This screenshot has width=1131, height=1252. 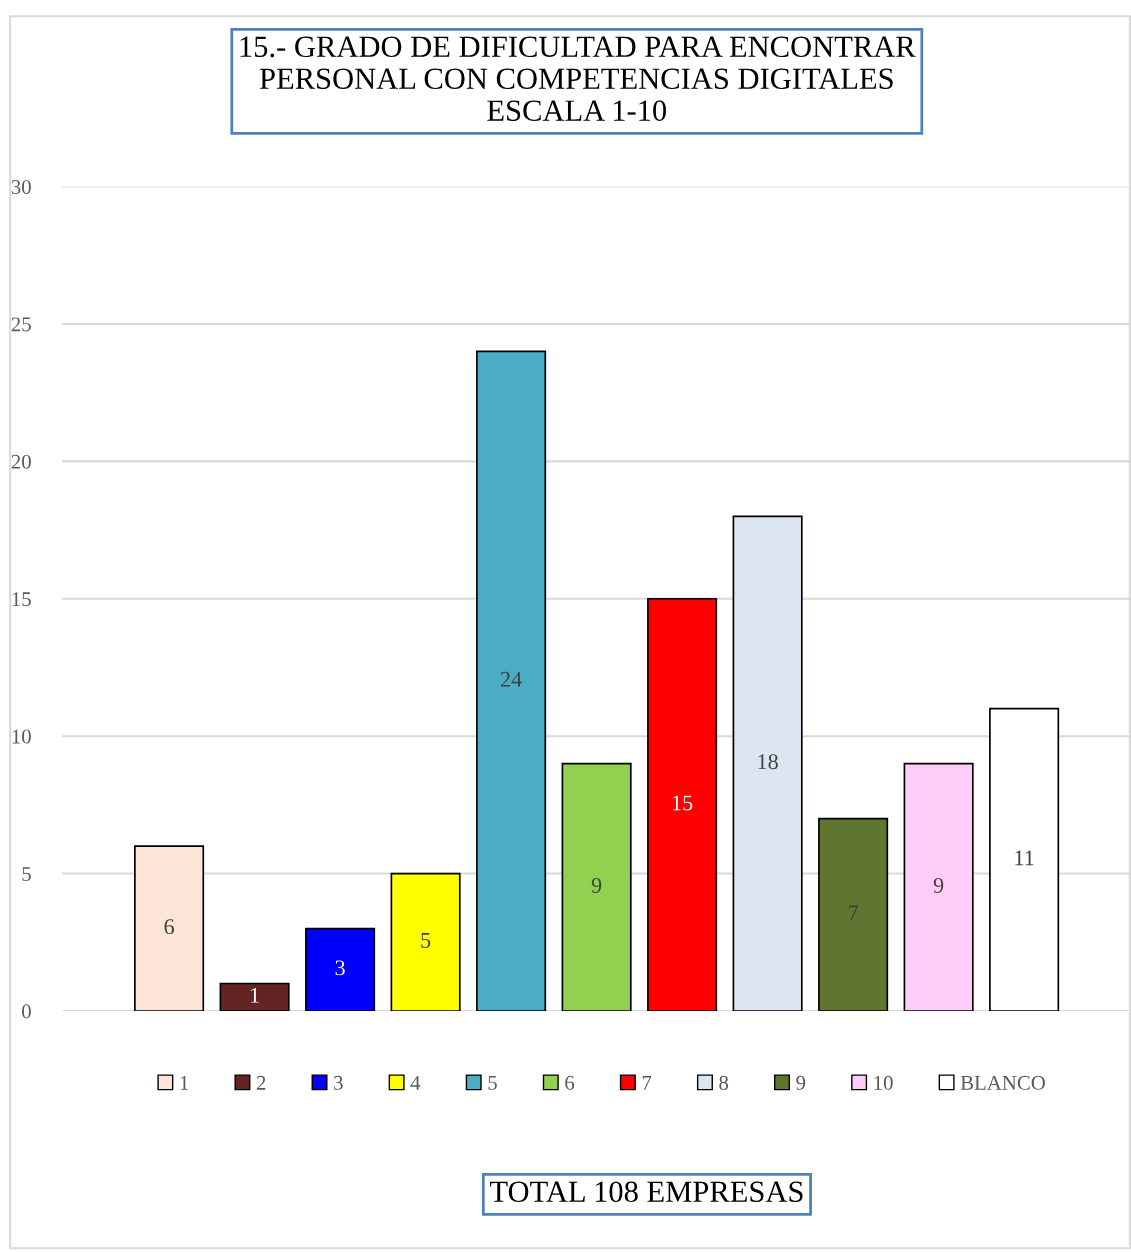 I want to click on text: TOTAL 108 EMPRESAS, so click(x=646, y=1192).